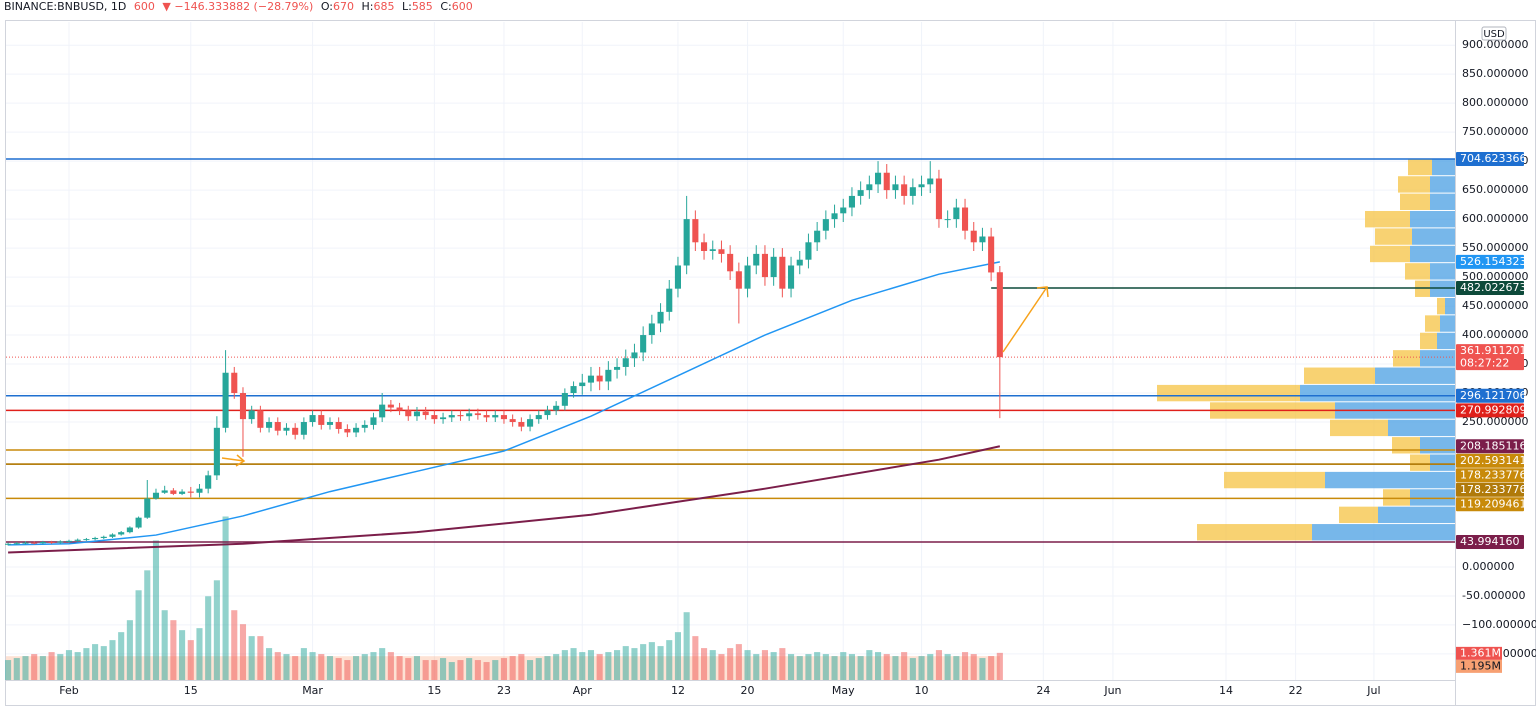 This screenshot has height=713, width=1536. Describe the element at coordinates (1493, 503) in the screenshot. I see `price-label: 119.209461` at that location.